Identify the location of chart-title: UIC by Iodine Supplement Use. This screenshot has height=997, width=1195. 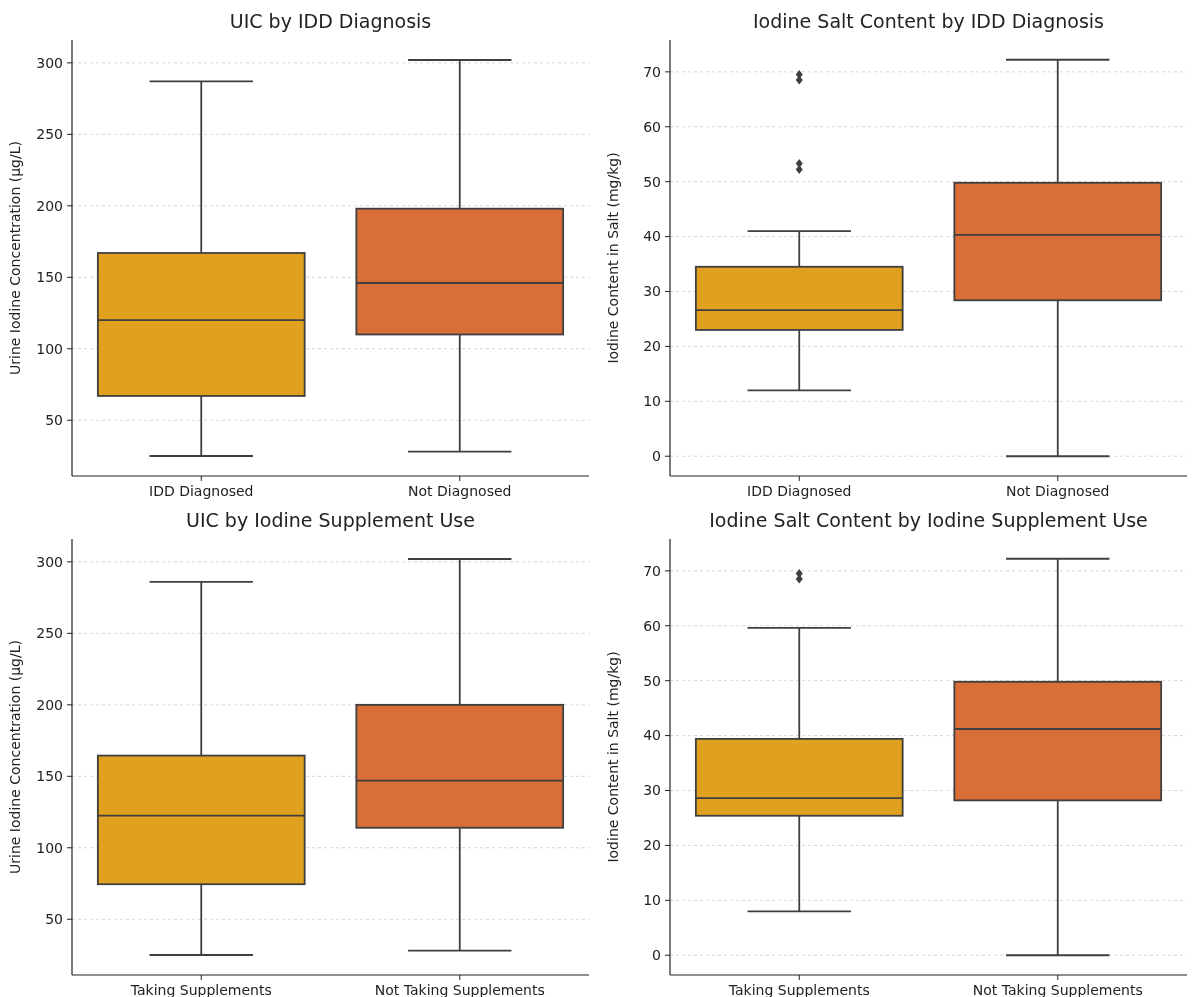
(330, 520).